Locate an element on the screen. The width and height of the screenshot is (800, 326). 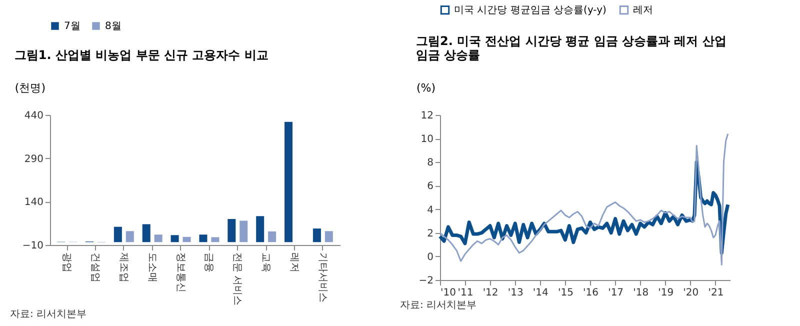
y-tick-label: 4 is located at coordinates (430, 210).